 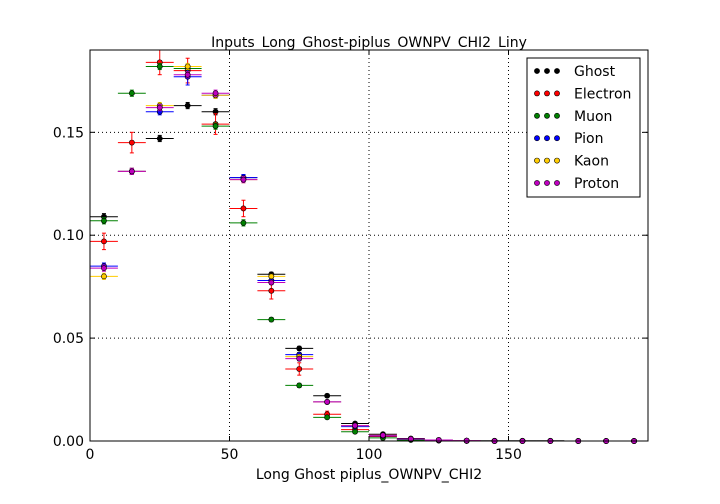 I want to click on legend-box, so click(x=583, y=127).